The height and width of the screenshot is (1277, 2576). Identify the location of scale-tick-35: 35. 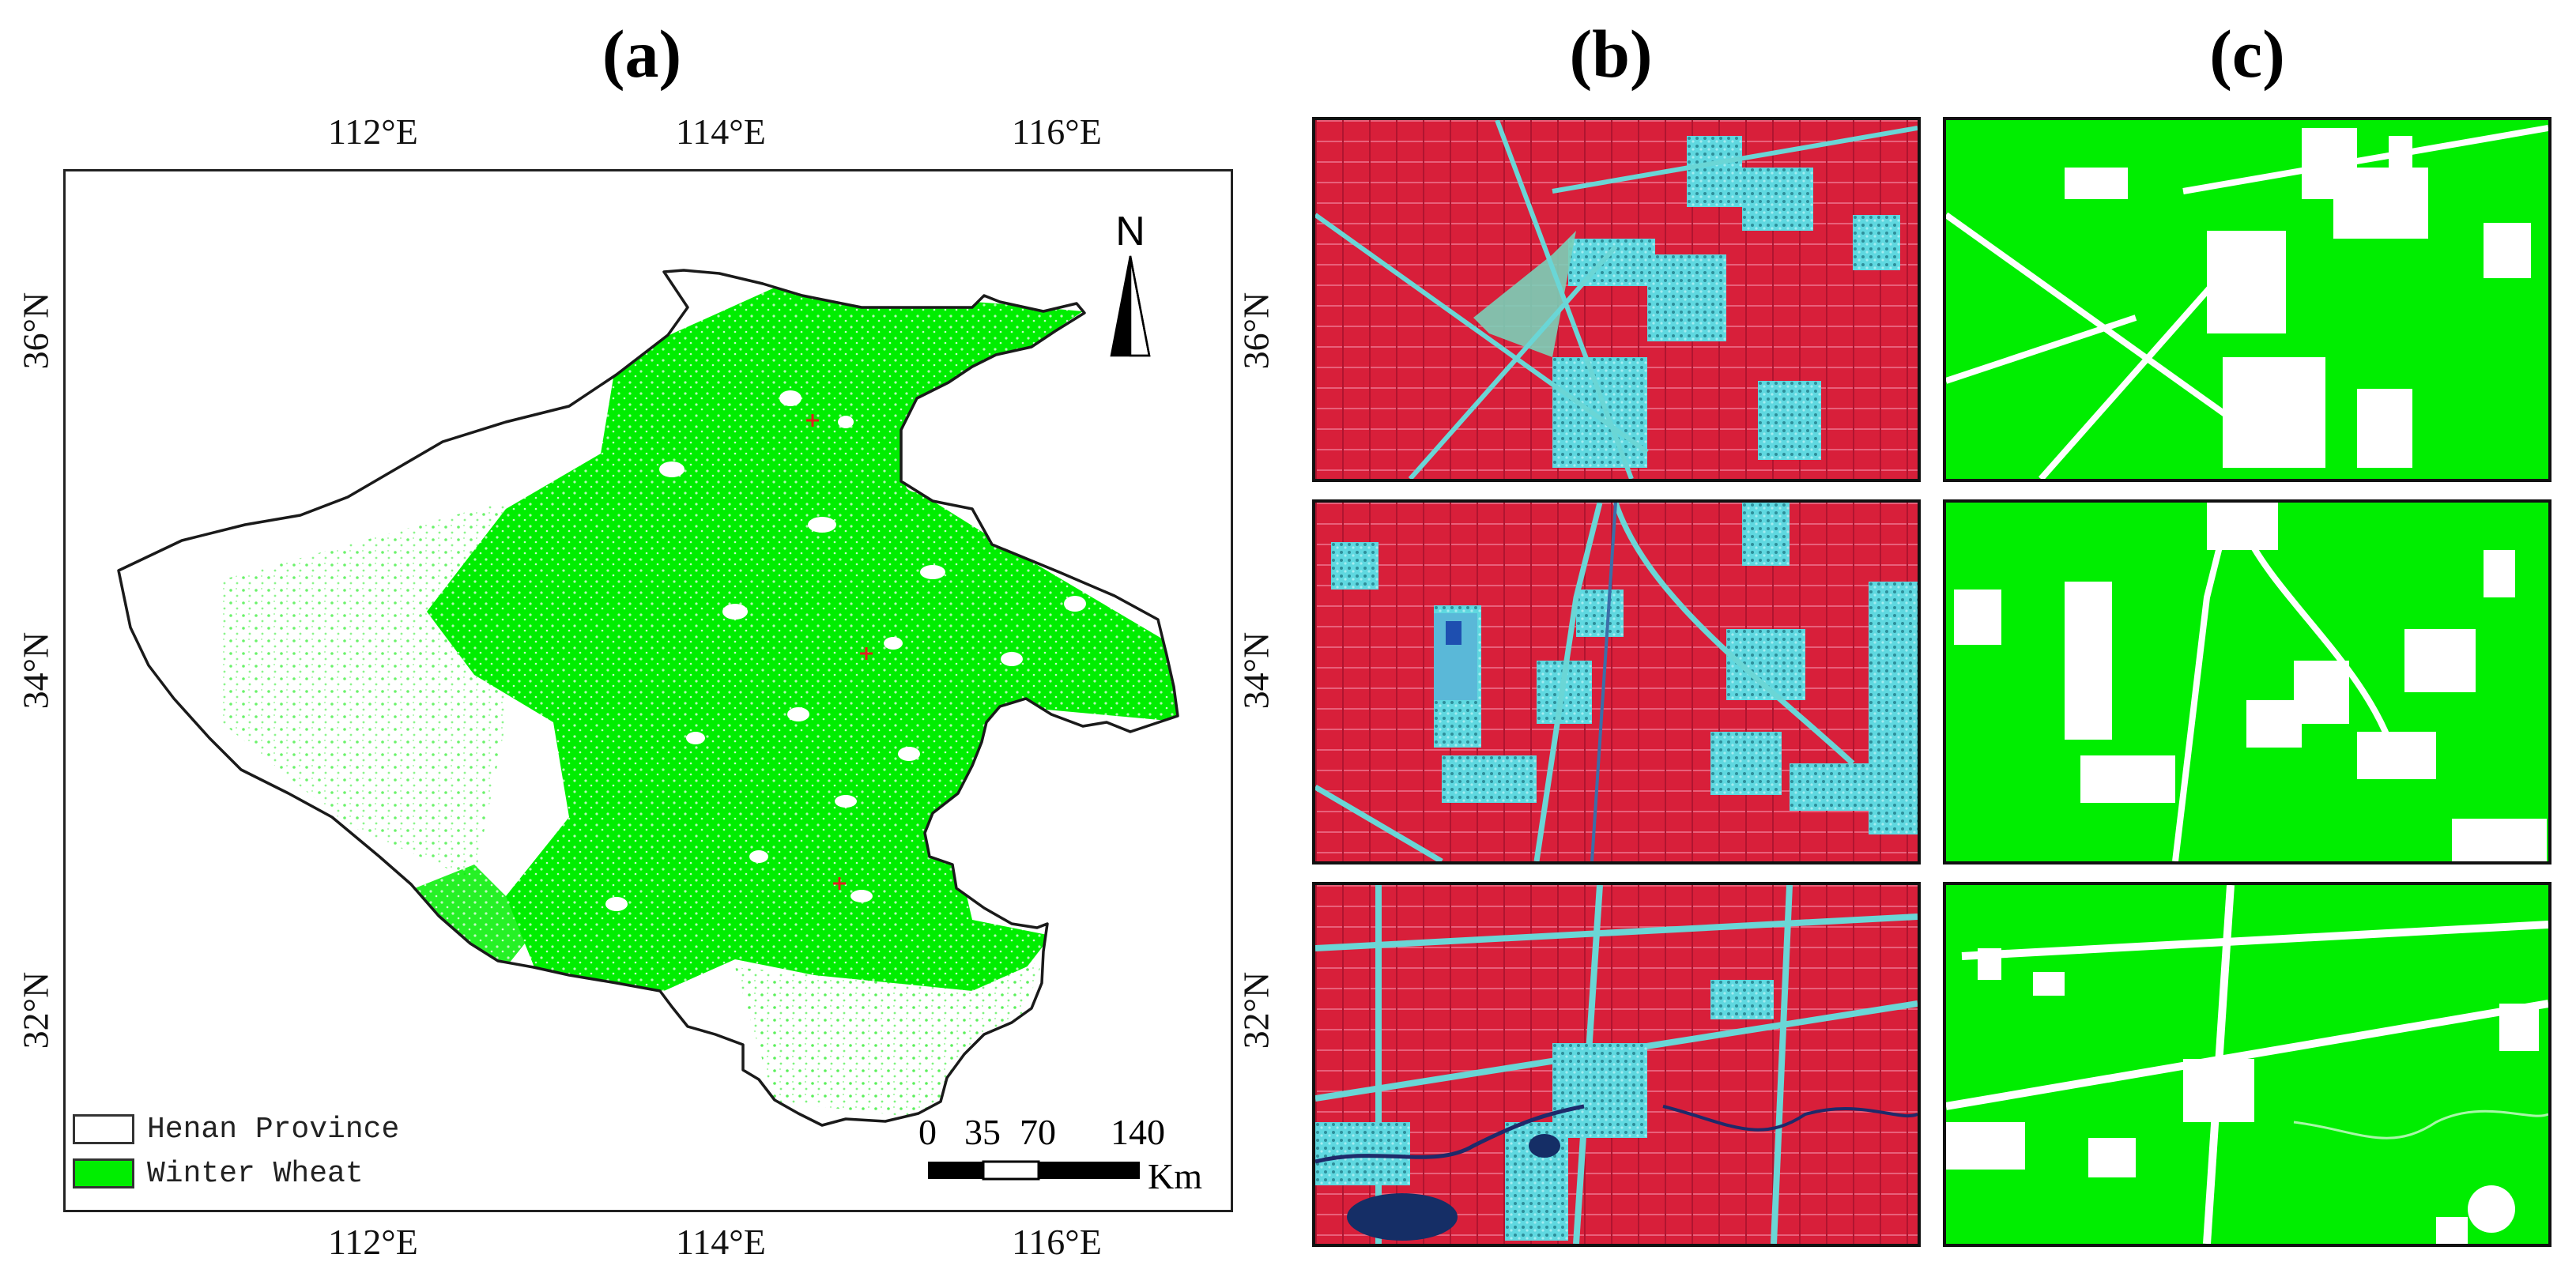
(982, 1132).